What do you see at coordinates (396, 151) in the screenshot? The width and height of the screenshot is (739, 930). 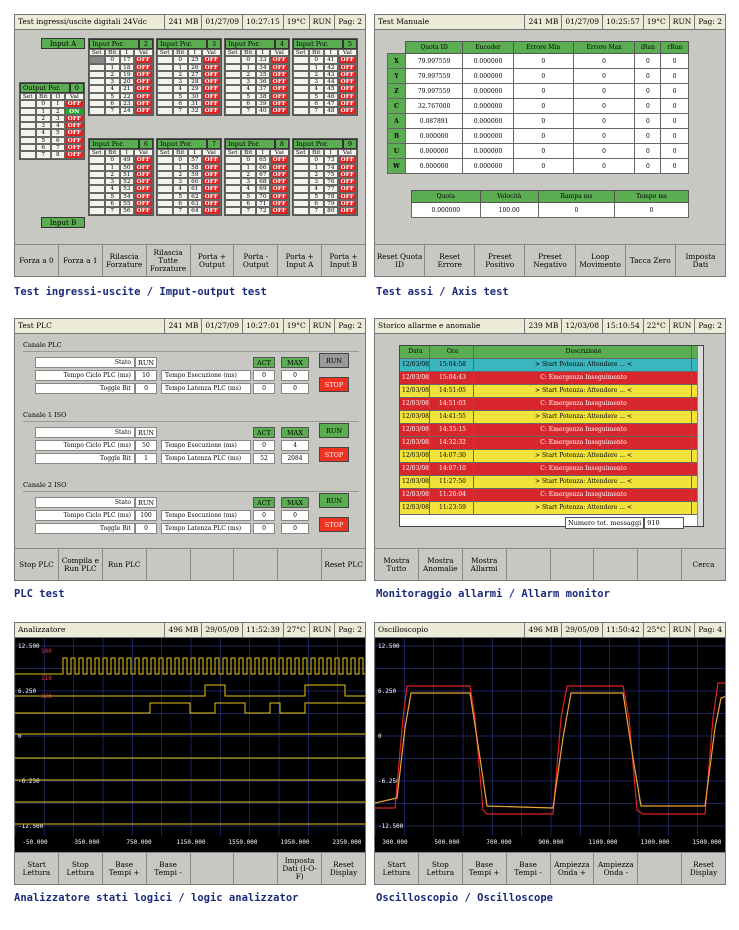 I see `axis-label: U` at bounding box center [396, 151].